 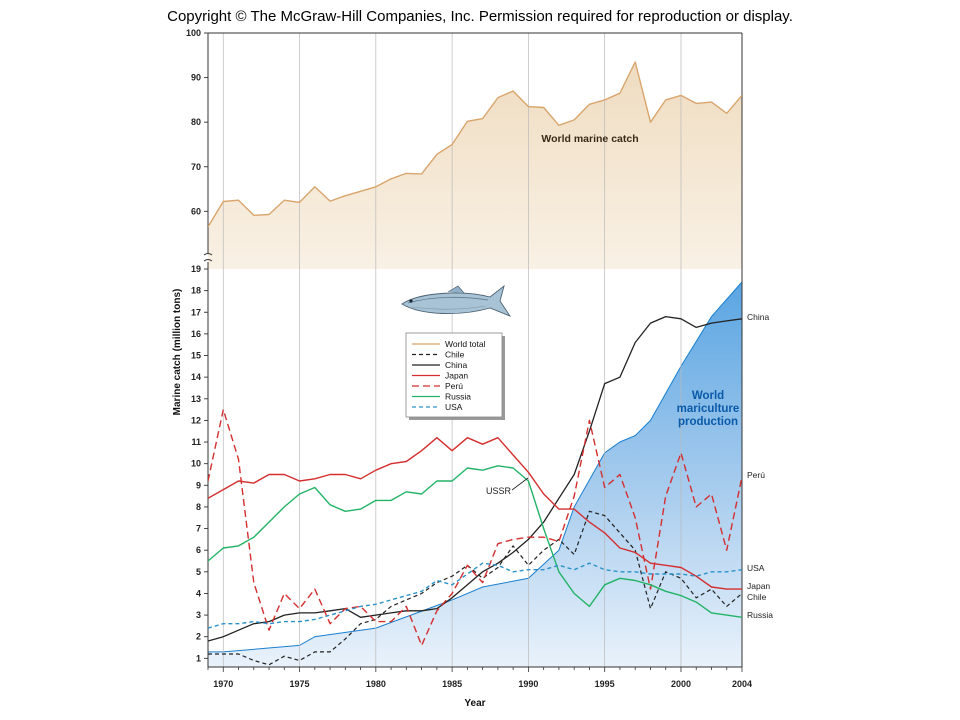 I want to click on legend-label-3: Japan, so click(x=456, y=376).